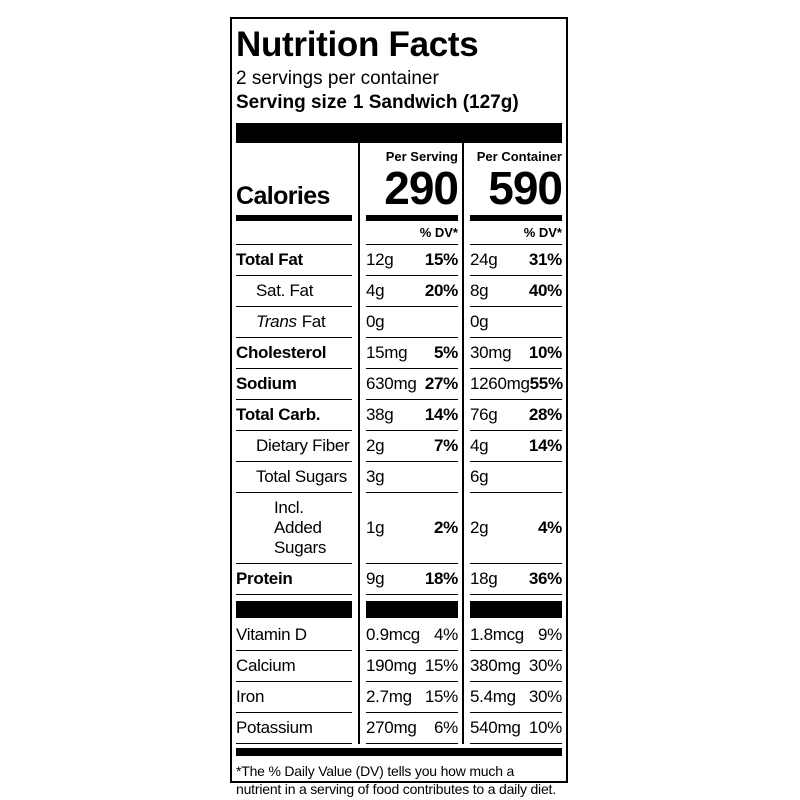 This screenshot has height=800, width=800. What do you see at coordinates (294, 353) in the screenshot?
I see `nutrient-name-cell: Cholesterol` at bounding box center [294, 353].